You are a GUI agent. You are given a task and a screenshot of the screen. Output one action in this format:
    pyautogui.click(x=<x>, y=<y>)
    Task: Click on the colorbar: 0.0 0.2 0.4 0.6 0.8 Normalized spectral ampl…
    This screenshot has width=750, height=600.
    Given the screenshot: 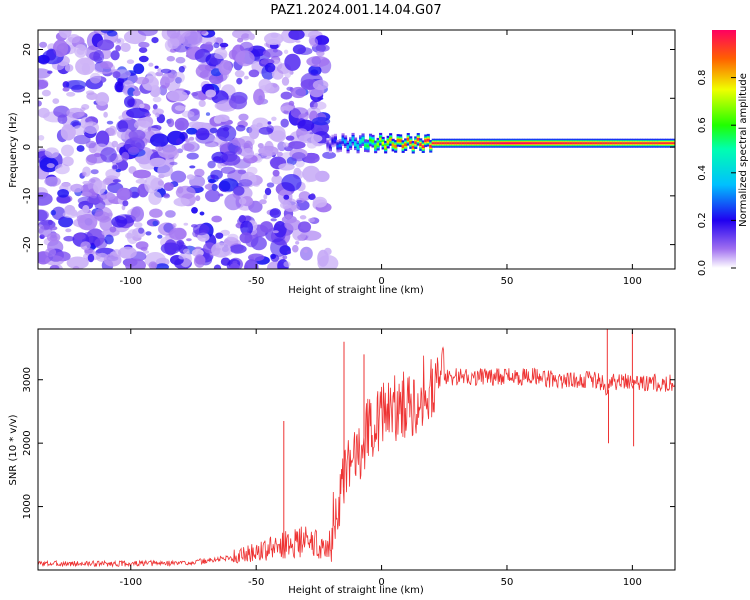 What is the action you would take?
    pyautogui.click(x=723, y=153)
    